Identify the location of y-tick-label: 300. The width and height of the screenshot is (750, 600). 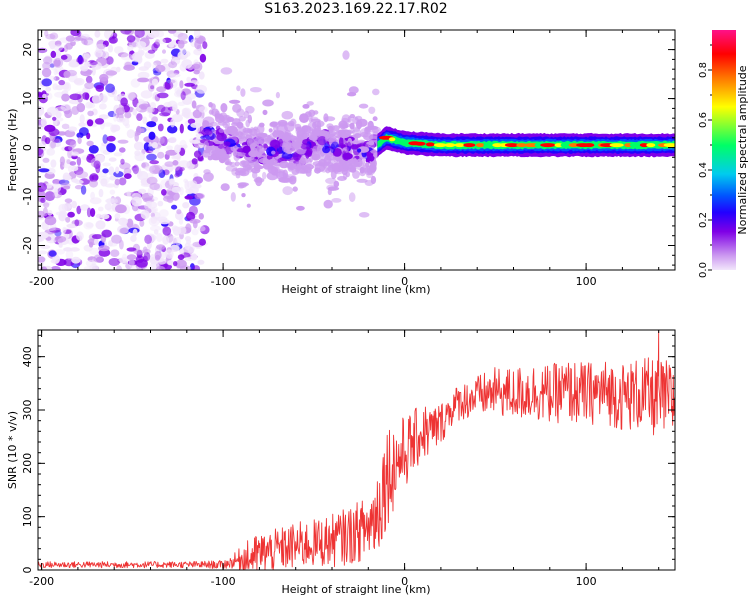
(27, 410).